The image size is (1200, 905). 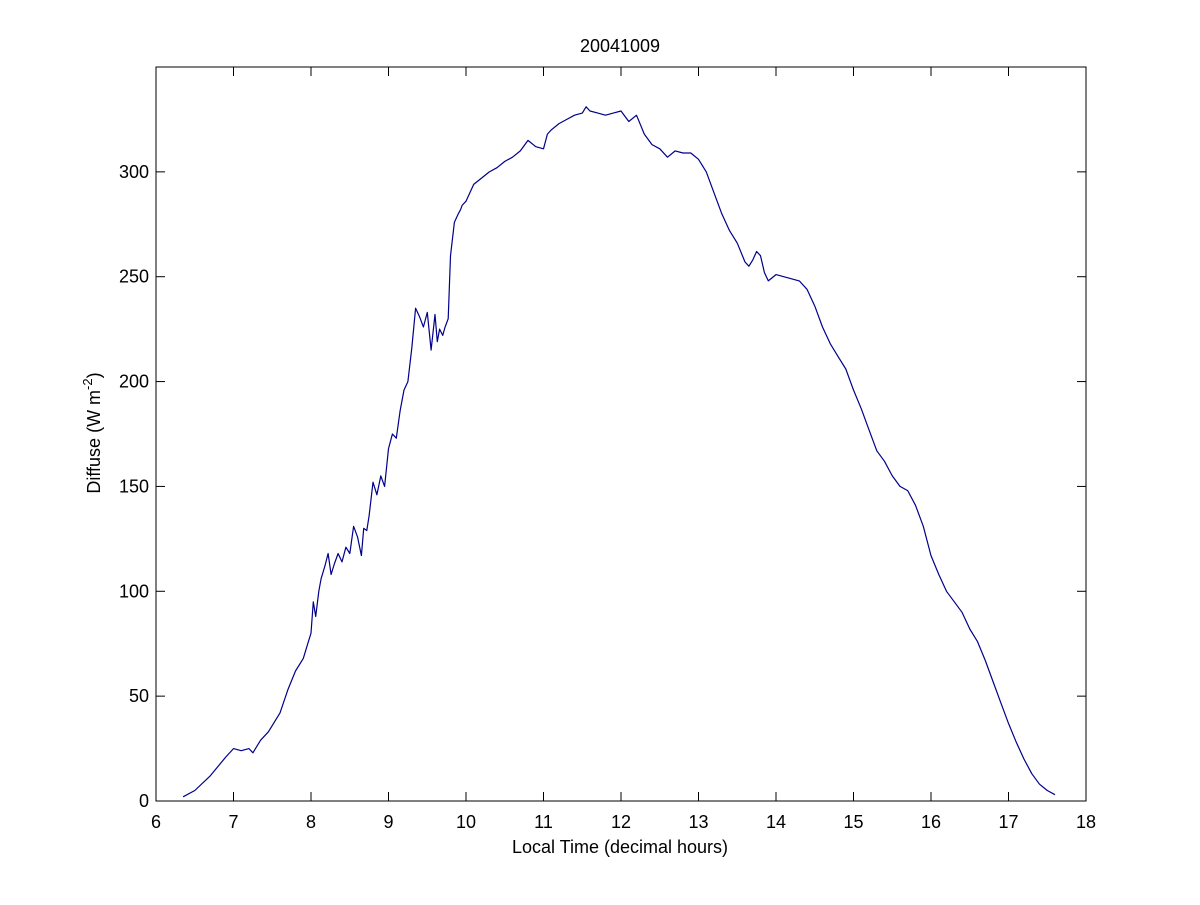 What do you see at coordinates (698, 822) in the screenshot?
I see `x-tick-label: 13` at bounding box center [698, 822].